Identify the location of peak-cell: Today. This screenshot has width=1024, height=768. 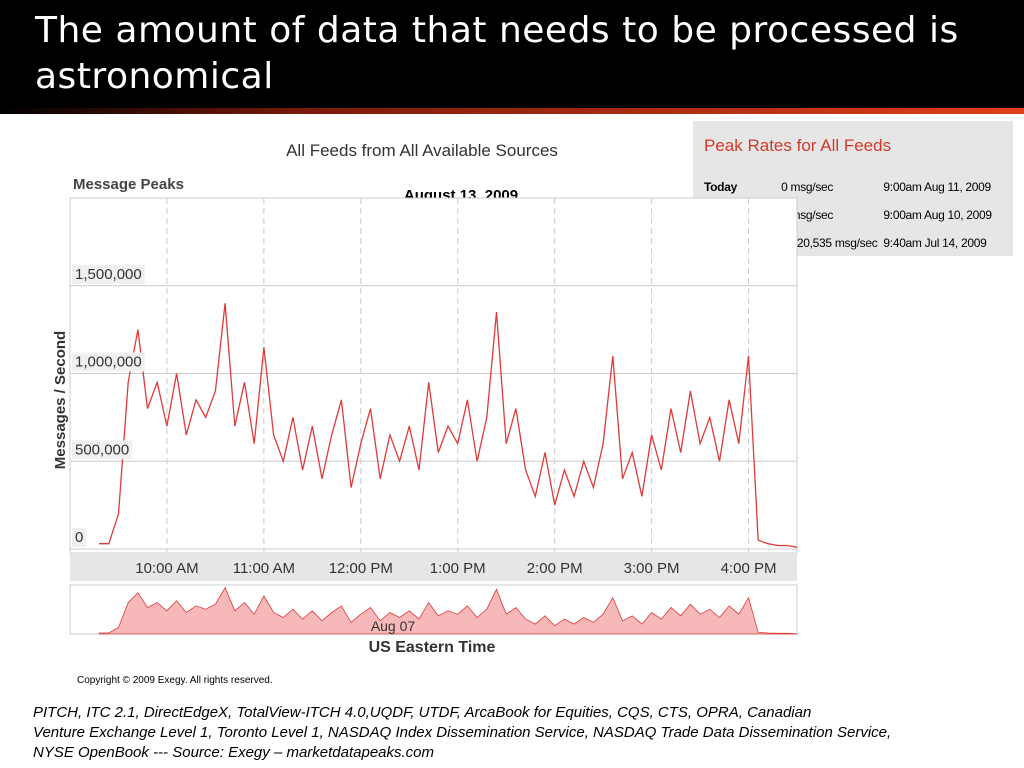
(720, 187).